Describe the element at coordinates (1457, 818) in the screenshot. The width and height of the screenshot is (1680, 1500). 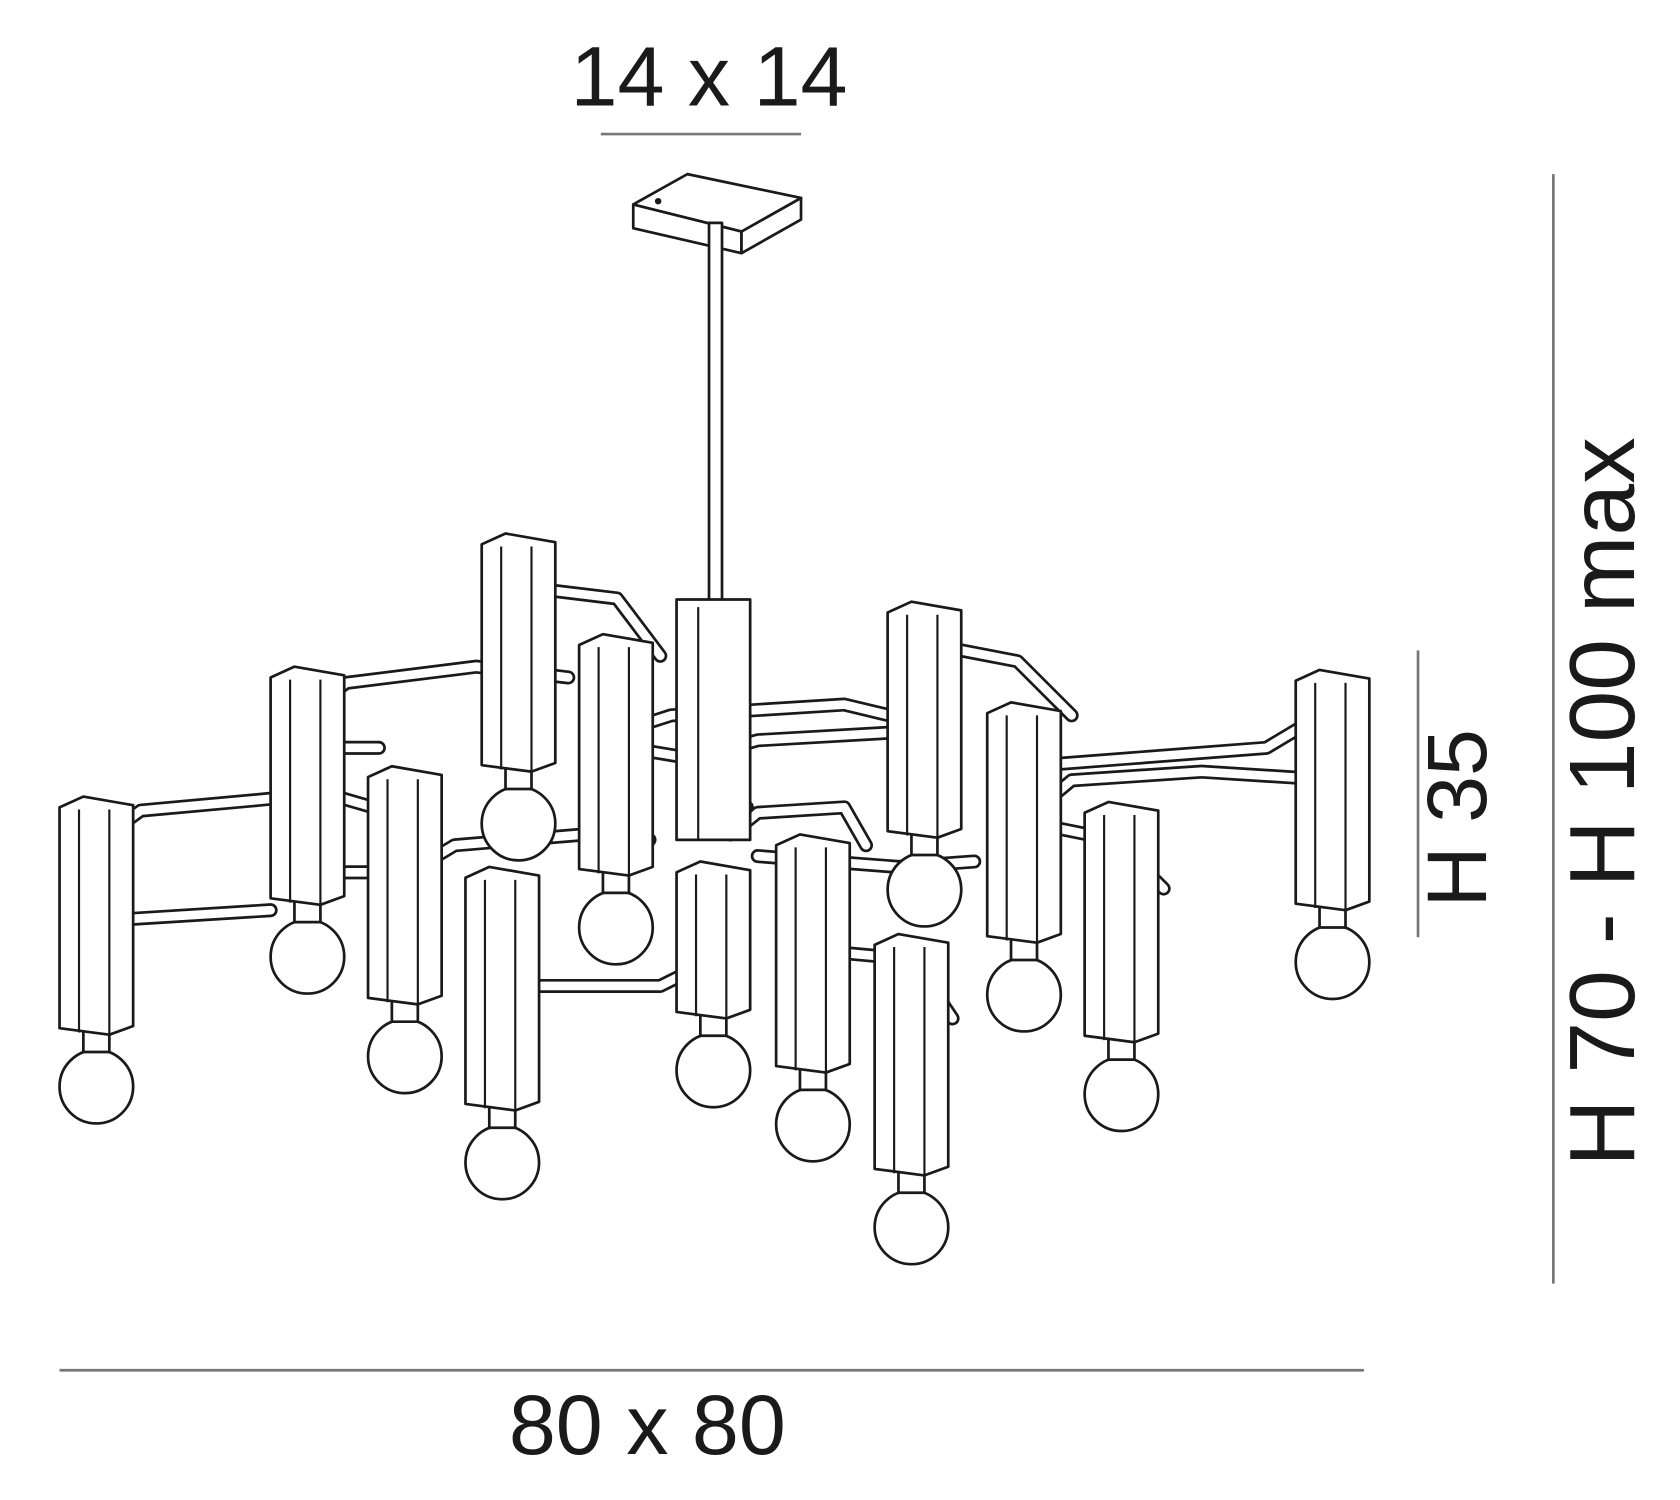
I see `body-height-label: H 35` at that location.